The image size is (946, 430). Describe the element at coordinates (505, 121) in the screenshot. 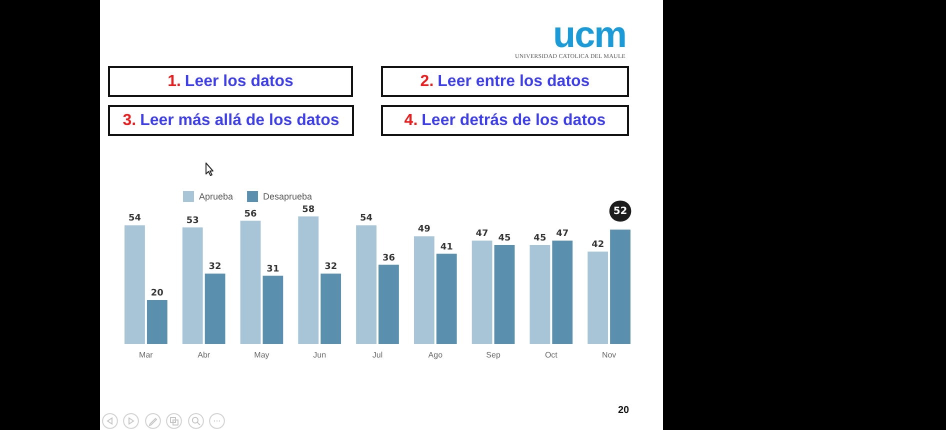

I see `text: 4. Leer detrás de los datos` at that location.